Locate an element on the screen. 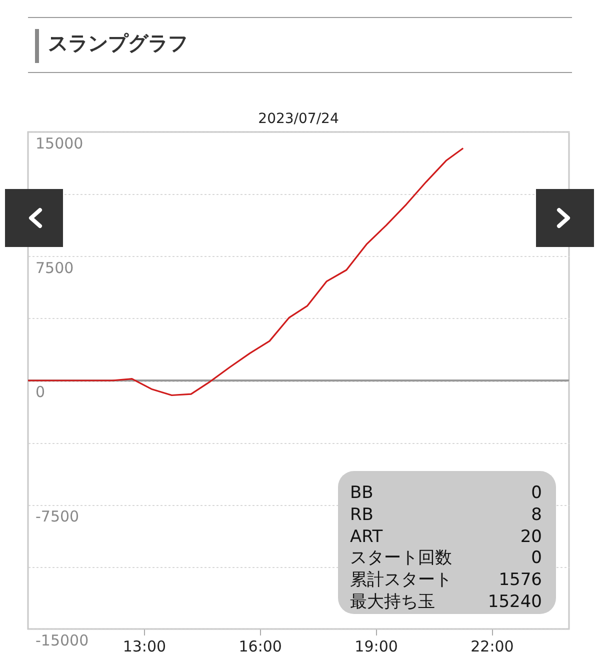 This screenshot has height=671, width=600. annotation: BB is located at coordinates (362, 494).